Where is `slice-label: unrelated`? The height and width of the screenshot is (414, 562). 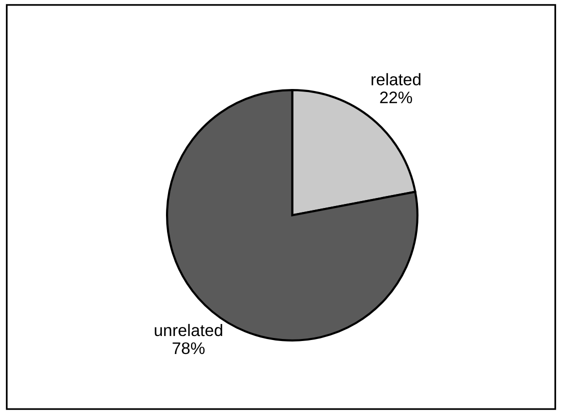 slice-label: unrelated is located at coordinates (188, 330).